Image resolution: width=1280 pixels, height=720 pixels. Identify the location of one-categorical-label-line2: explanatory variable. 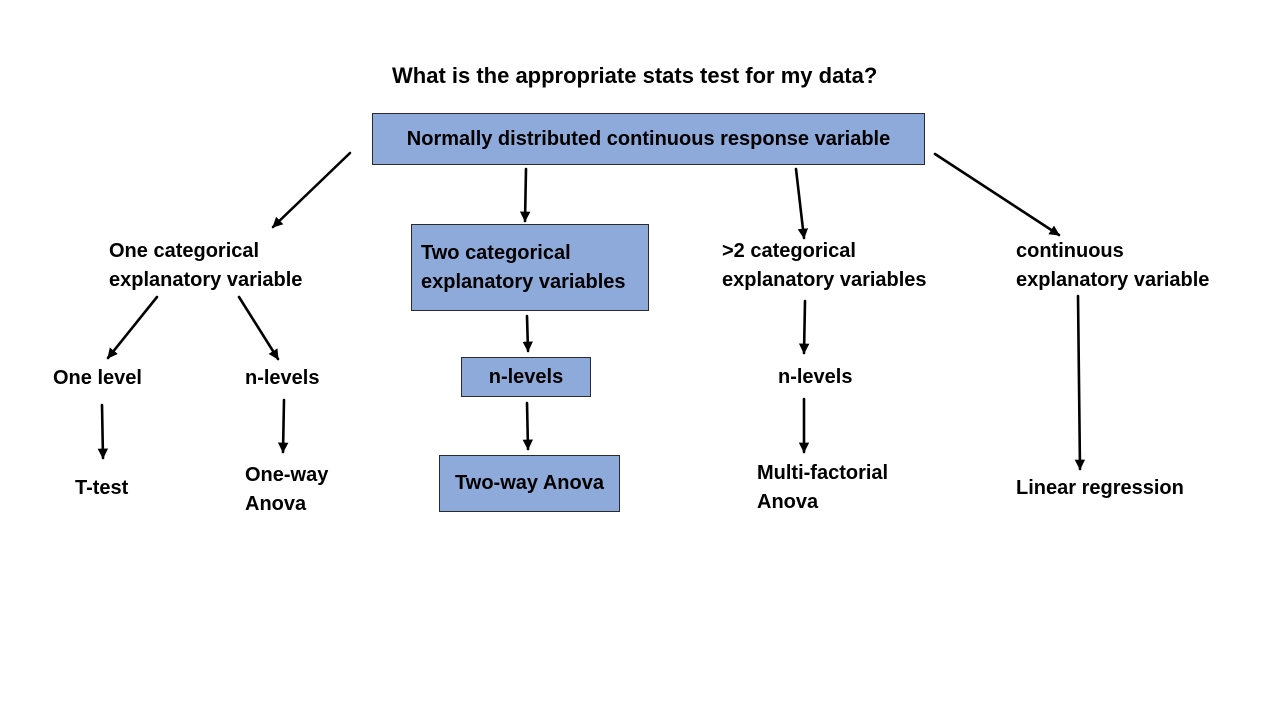
(206, 280).